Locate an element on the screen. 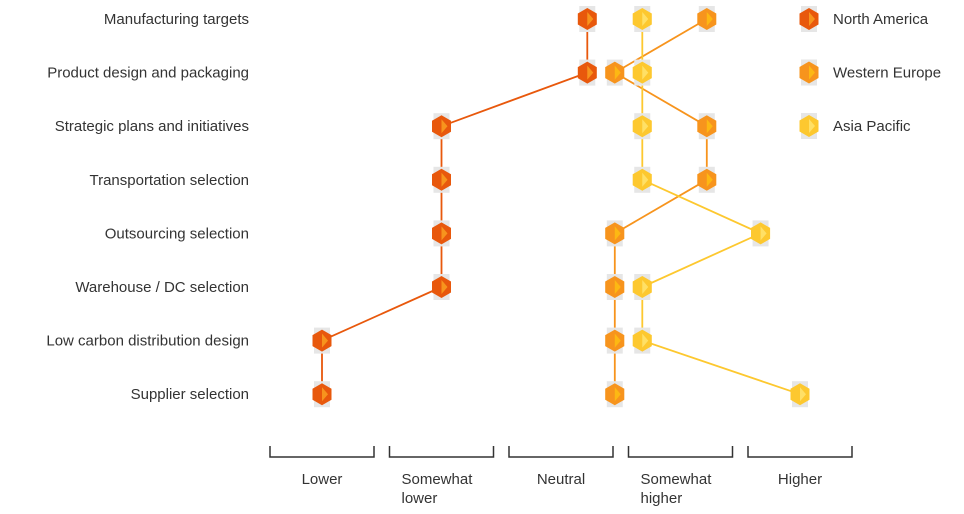  category-label: Supplier selection is located at coordinates (190, 394).